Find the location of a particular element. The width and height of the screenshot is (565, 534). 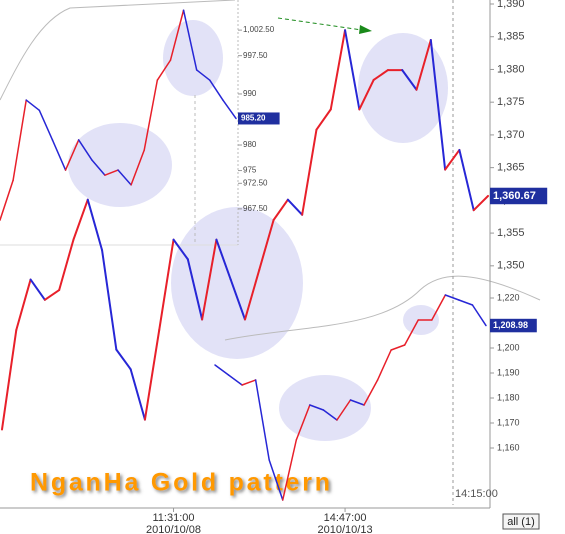

y-tick-label: 990 is located at coordinates (250, 93).